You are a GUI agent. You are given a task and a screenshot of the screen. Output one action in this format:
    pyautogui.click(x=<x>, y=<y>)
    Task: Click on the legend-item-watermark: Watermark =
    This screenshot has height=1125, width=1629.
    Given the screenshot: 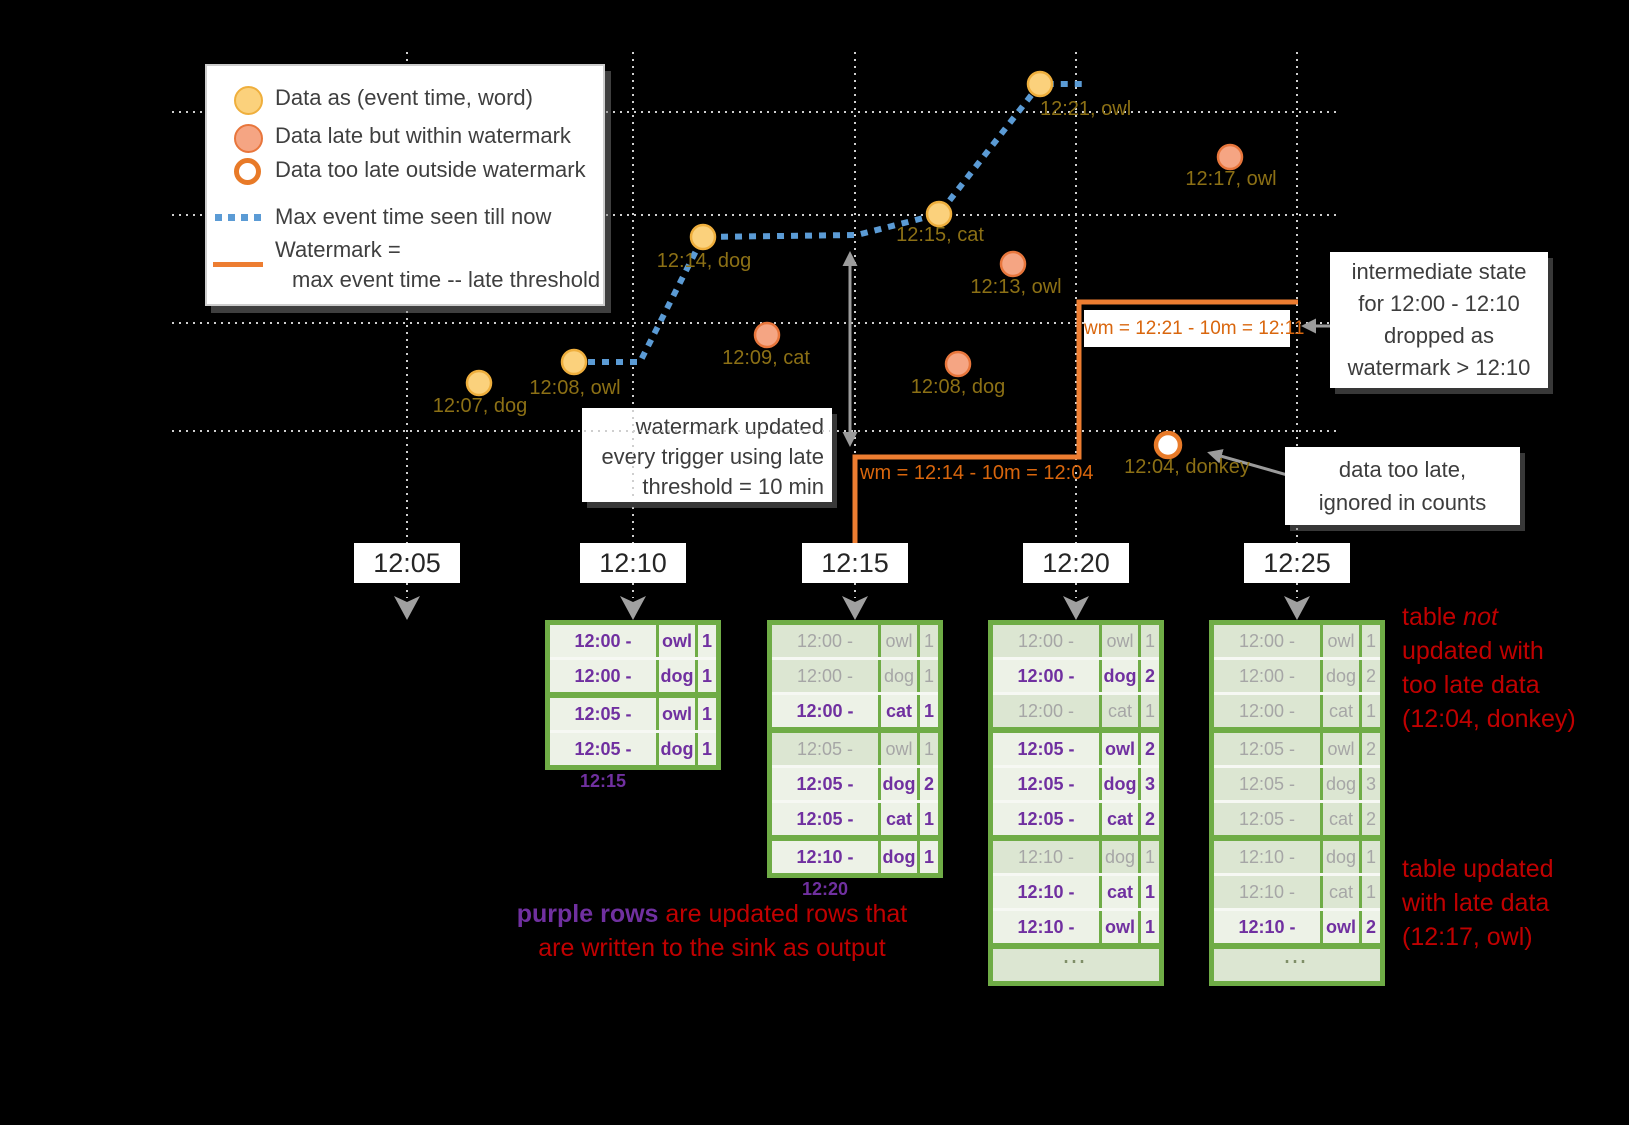 What is the action you would take?
    pyautogui.click(x=338, y=249)
    